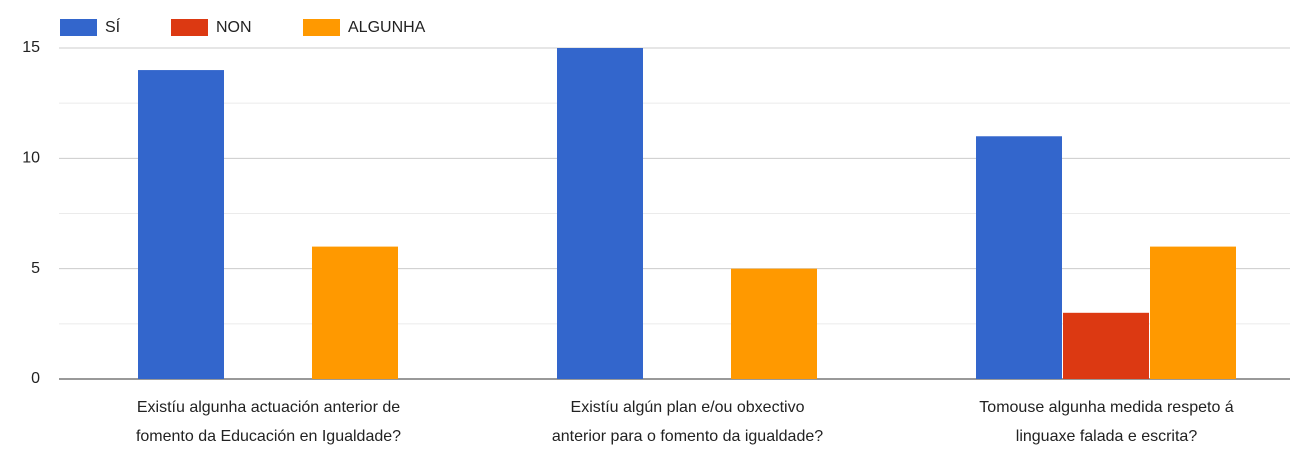 Image resolution: width=1301 pixels, height=450 pixels. Describe the element at coordinates (688, 407) in the screenshot. I see `x-tick-label: Existíu algún plan e/ou obxectivo` at that location.